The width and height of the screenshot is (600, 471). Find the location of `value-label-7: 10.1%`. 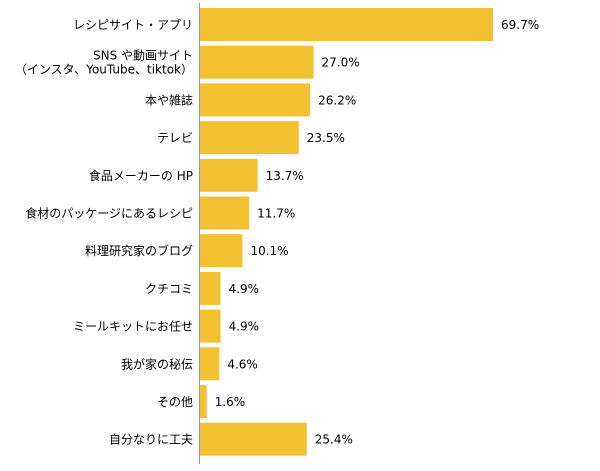

value-label-7: 10.1% is located at coordinates (269, 251).